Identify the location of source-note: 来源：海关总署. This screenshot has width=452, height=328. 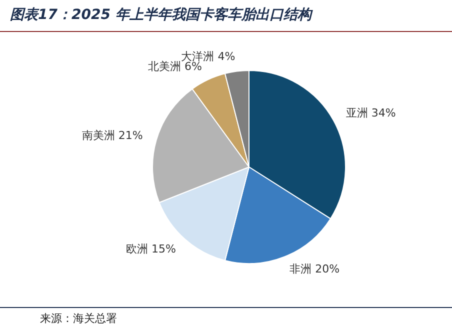
(78, 318).